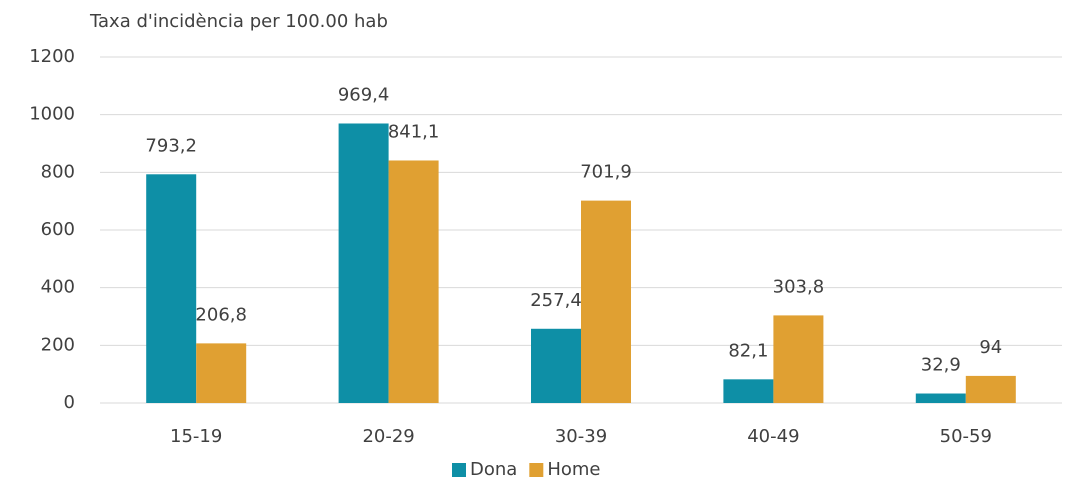 The height and width of the screenshot is (484, 1074). Describe the element at coordinates (52, 114) in the screenshot. I see `y-tick-label: 1000` at that location.